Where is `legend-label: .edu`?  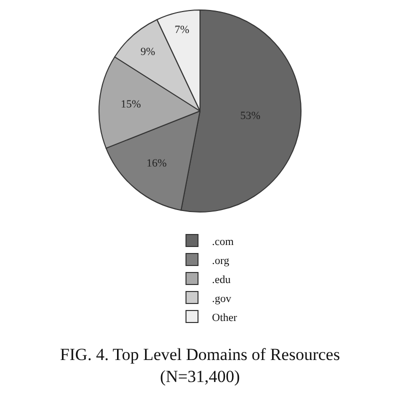 legend-label: .edu is located at coordinates (222, 280).